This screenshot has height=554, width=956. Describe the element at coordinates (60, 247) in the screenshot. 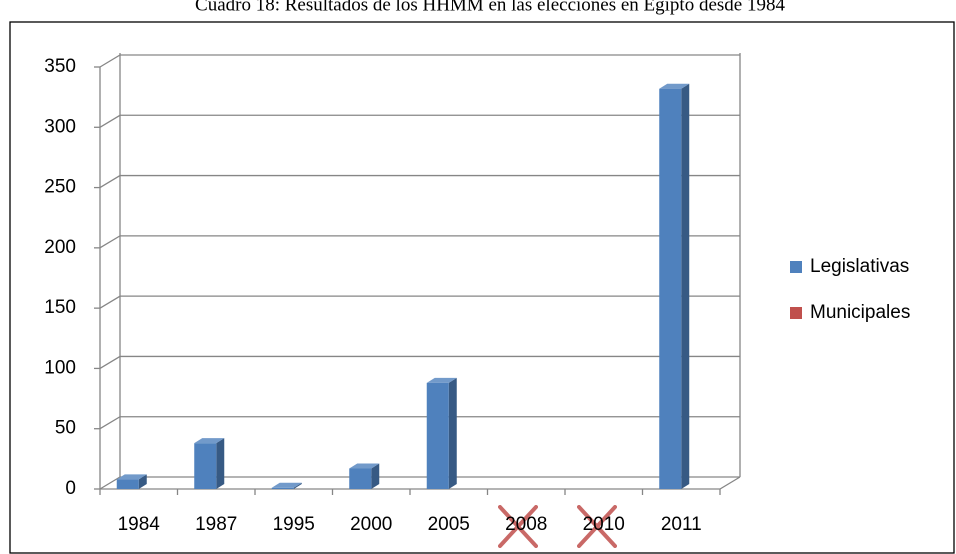

I see `y-tick-label: 200` at that location.